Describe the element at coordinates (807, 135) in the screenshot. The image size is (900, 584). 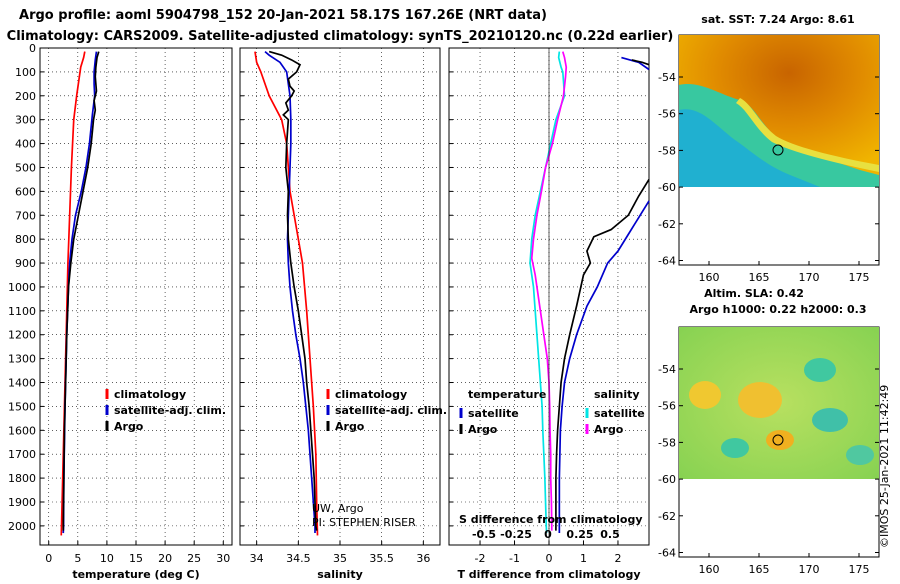
I see `sst-yellow-band` at that location.